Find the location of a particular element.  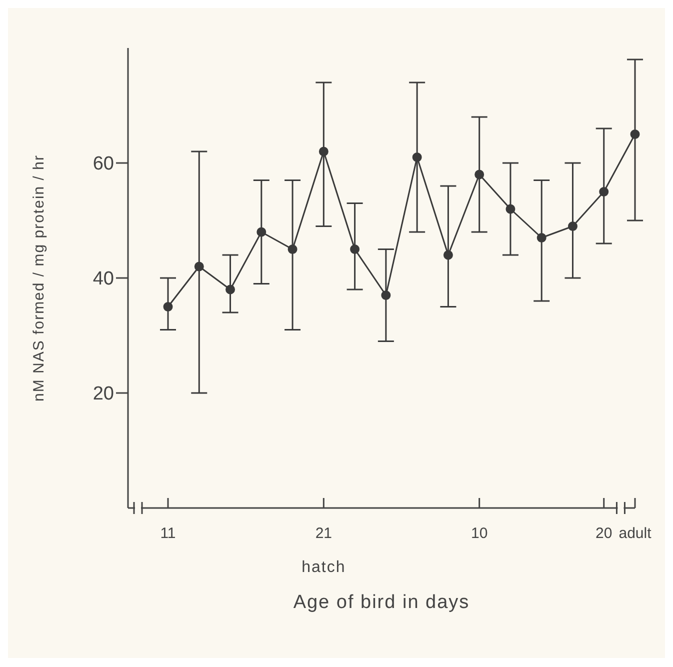

y-tick-label: 60 is located at coordinates (103, 164).